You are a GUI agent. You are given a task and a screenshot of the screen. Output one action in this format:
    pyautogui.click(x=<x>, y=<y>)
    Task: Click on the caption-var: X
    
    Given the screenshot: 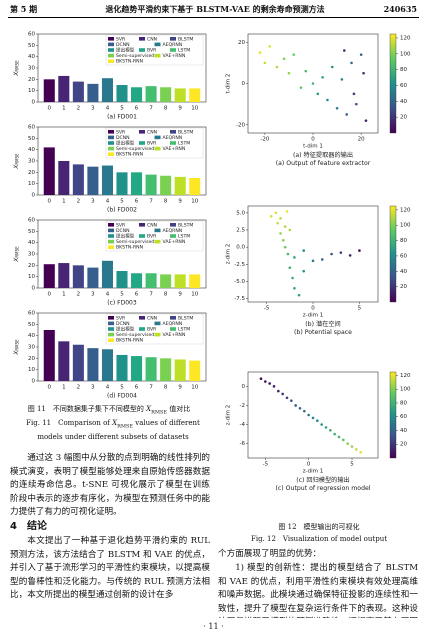 What is the action you would take?
    pyautogui.click(x=115, y=423)
    